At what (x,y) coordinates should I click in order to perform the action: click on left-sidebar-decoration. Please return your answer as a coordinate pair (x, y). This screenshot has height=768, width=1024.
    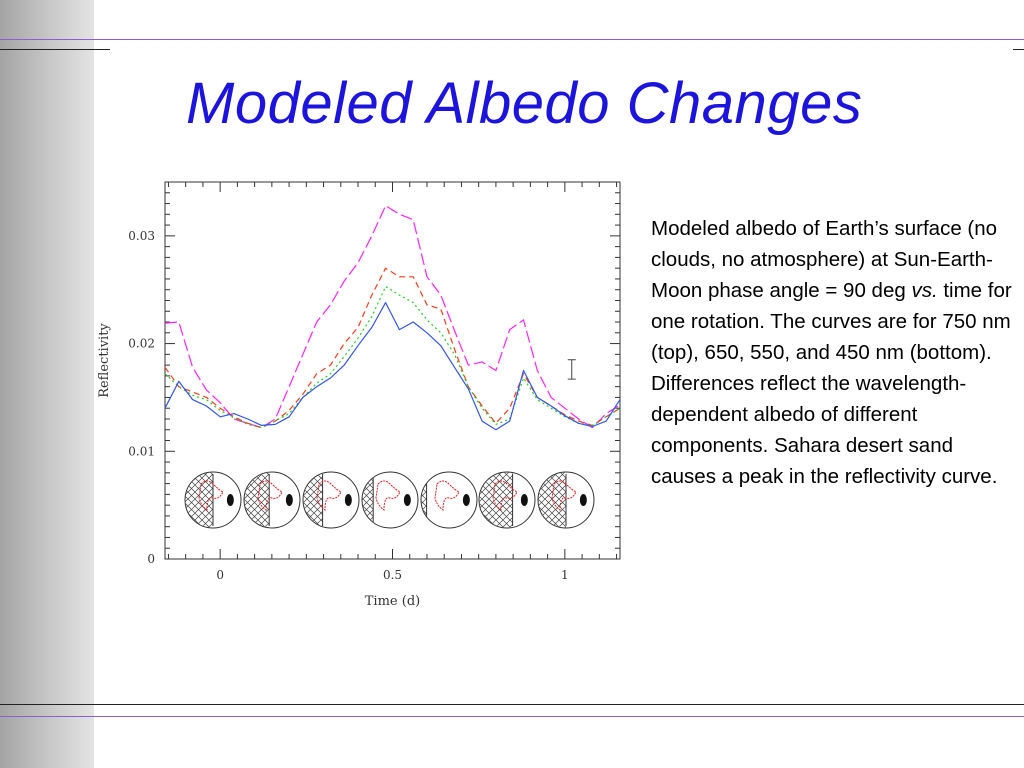
    Looking at the image, I should click on (47, 384).